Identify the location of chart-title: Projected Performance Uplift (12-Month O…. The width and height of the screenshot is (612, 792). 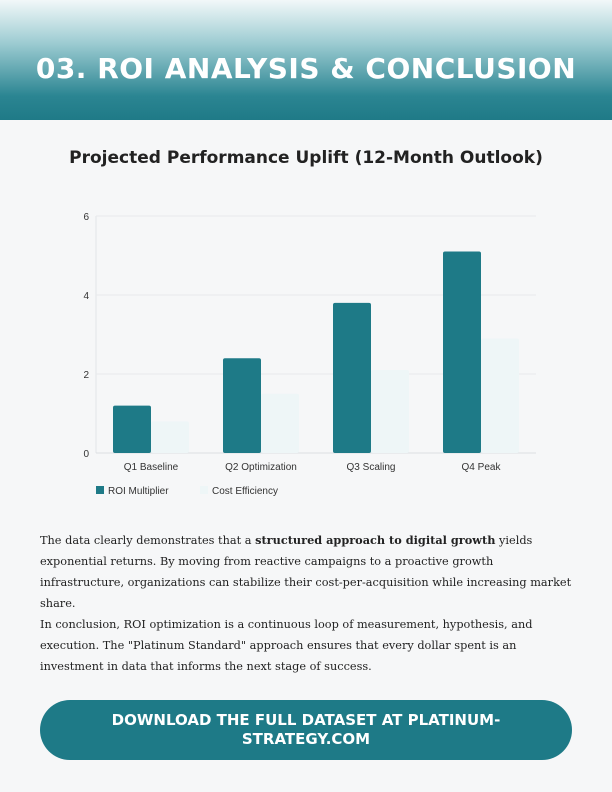
(306, 158).